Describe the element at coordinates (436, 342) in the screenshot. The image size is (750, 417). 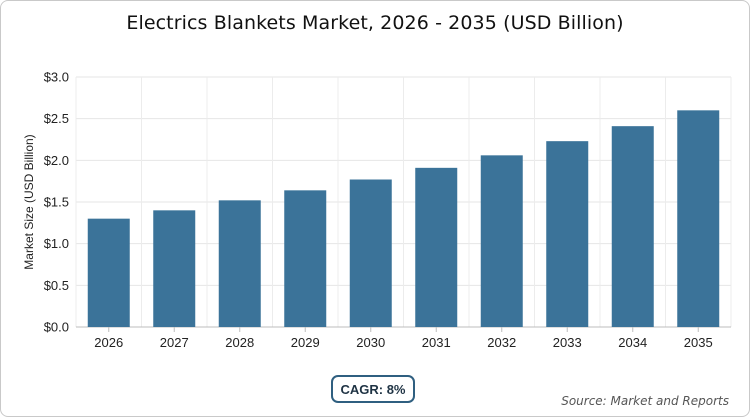
I see `x-tick-label: 2031` at that location.